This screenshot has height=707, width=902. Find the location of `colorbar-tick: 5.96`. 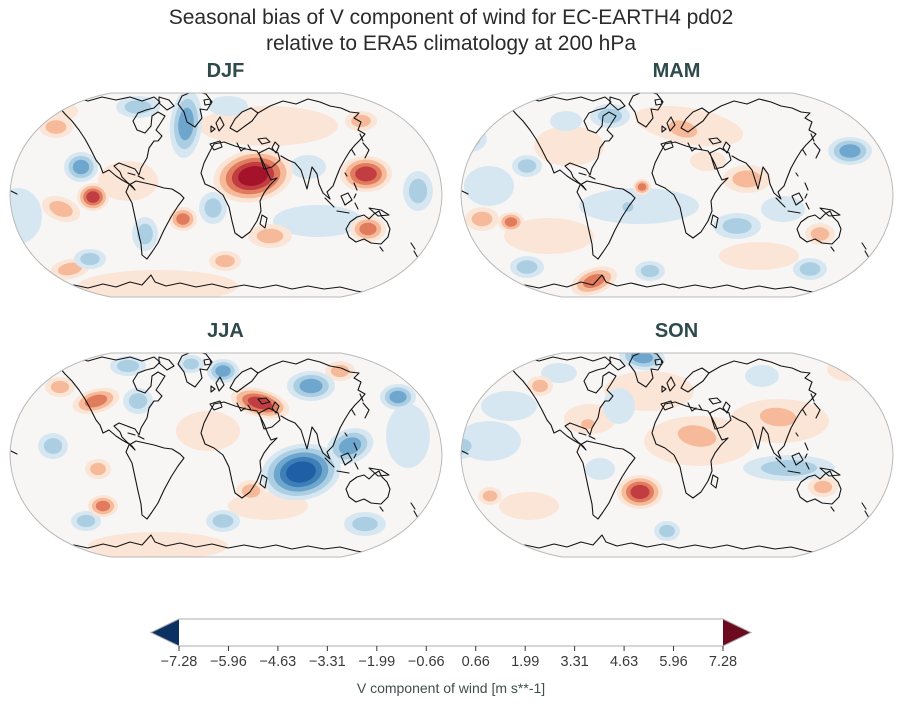

colorbar-tick: 5.96 is located at coordinates (673, 662).